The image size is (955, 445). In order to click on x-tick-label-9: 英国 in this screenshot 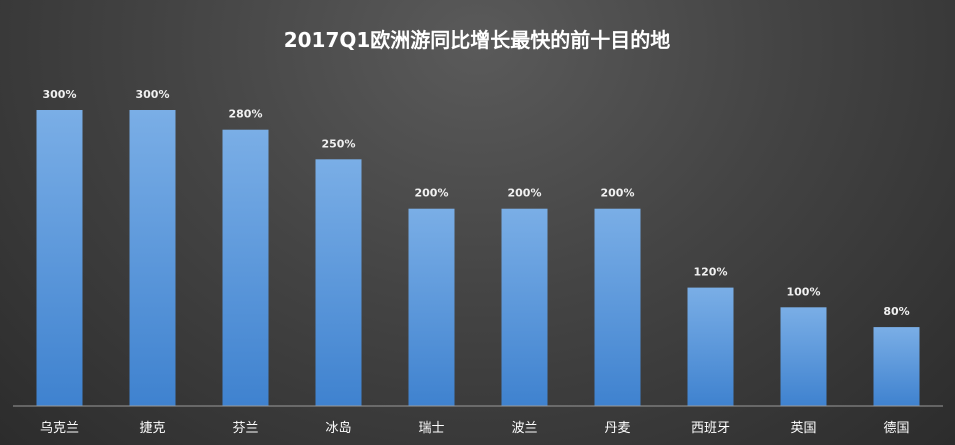, I will do `click(803, 428)`.